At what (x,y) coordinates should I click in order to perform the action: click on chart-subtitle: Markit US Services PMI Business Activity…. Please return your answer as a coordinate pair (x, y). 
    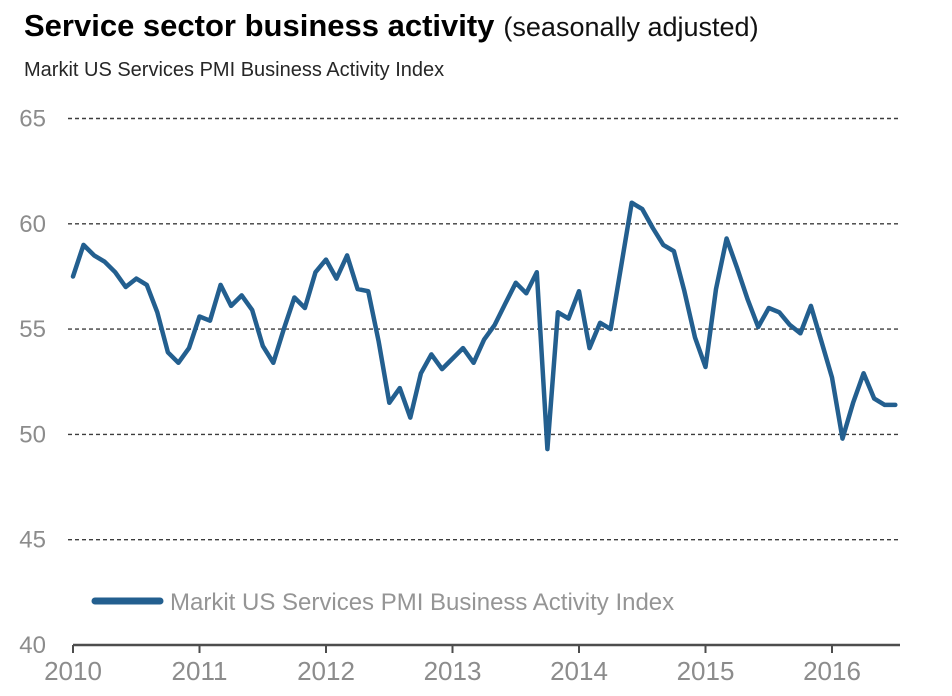
    Looking at the image, I should click on (234, 70).